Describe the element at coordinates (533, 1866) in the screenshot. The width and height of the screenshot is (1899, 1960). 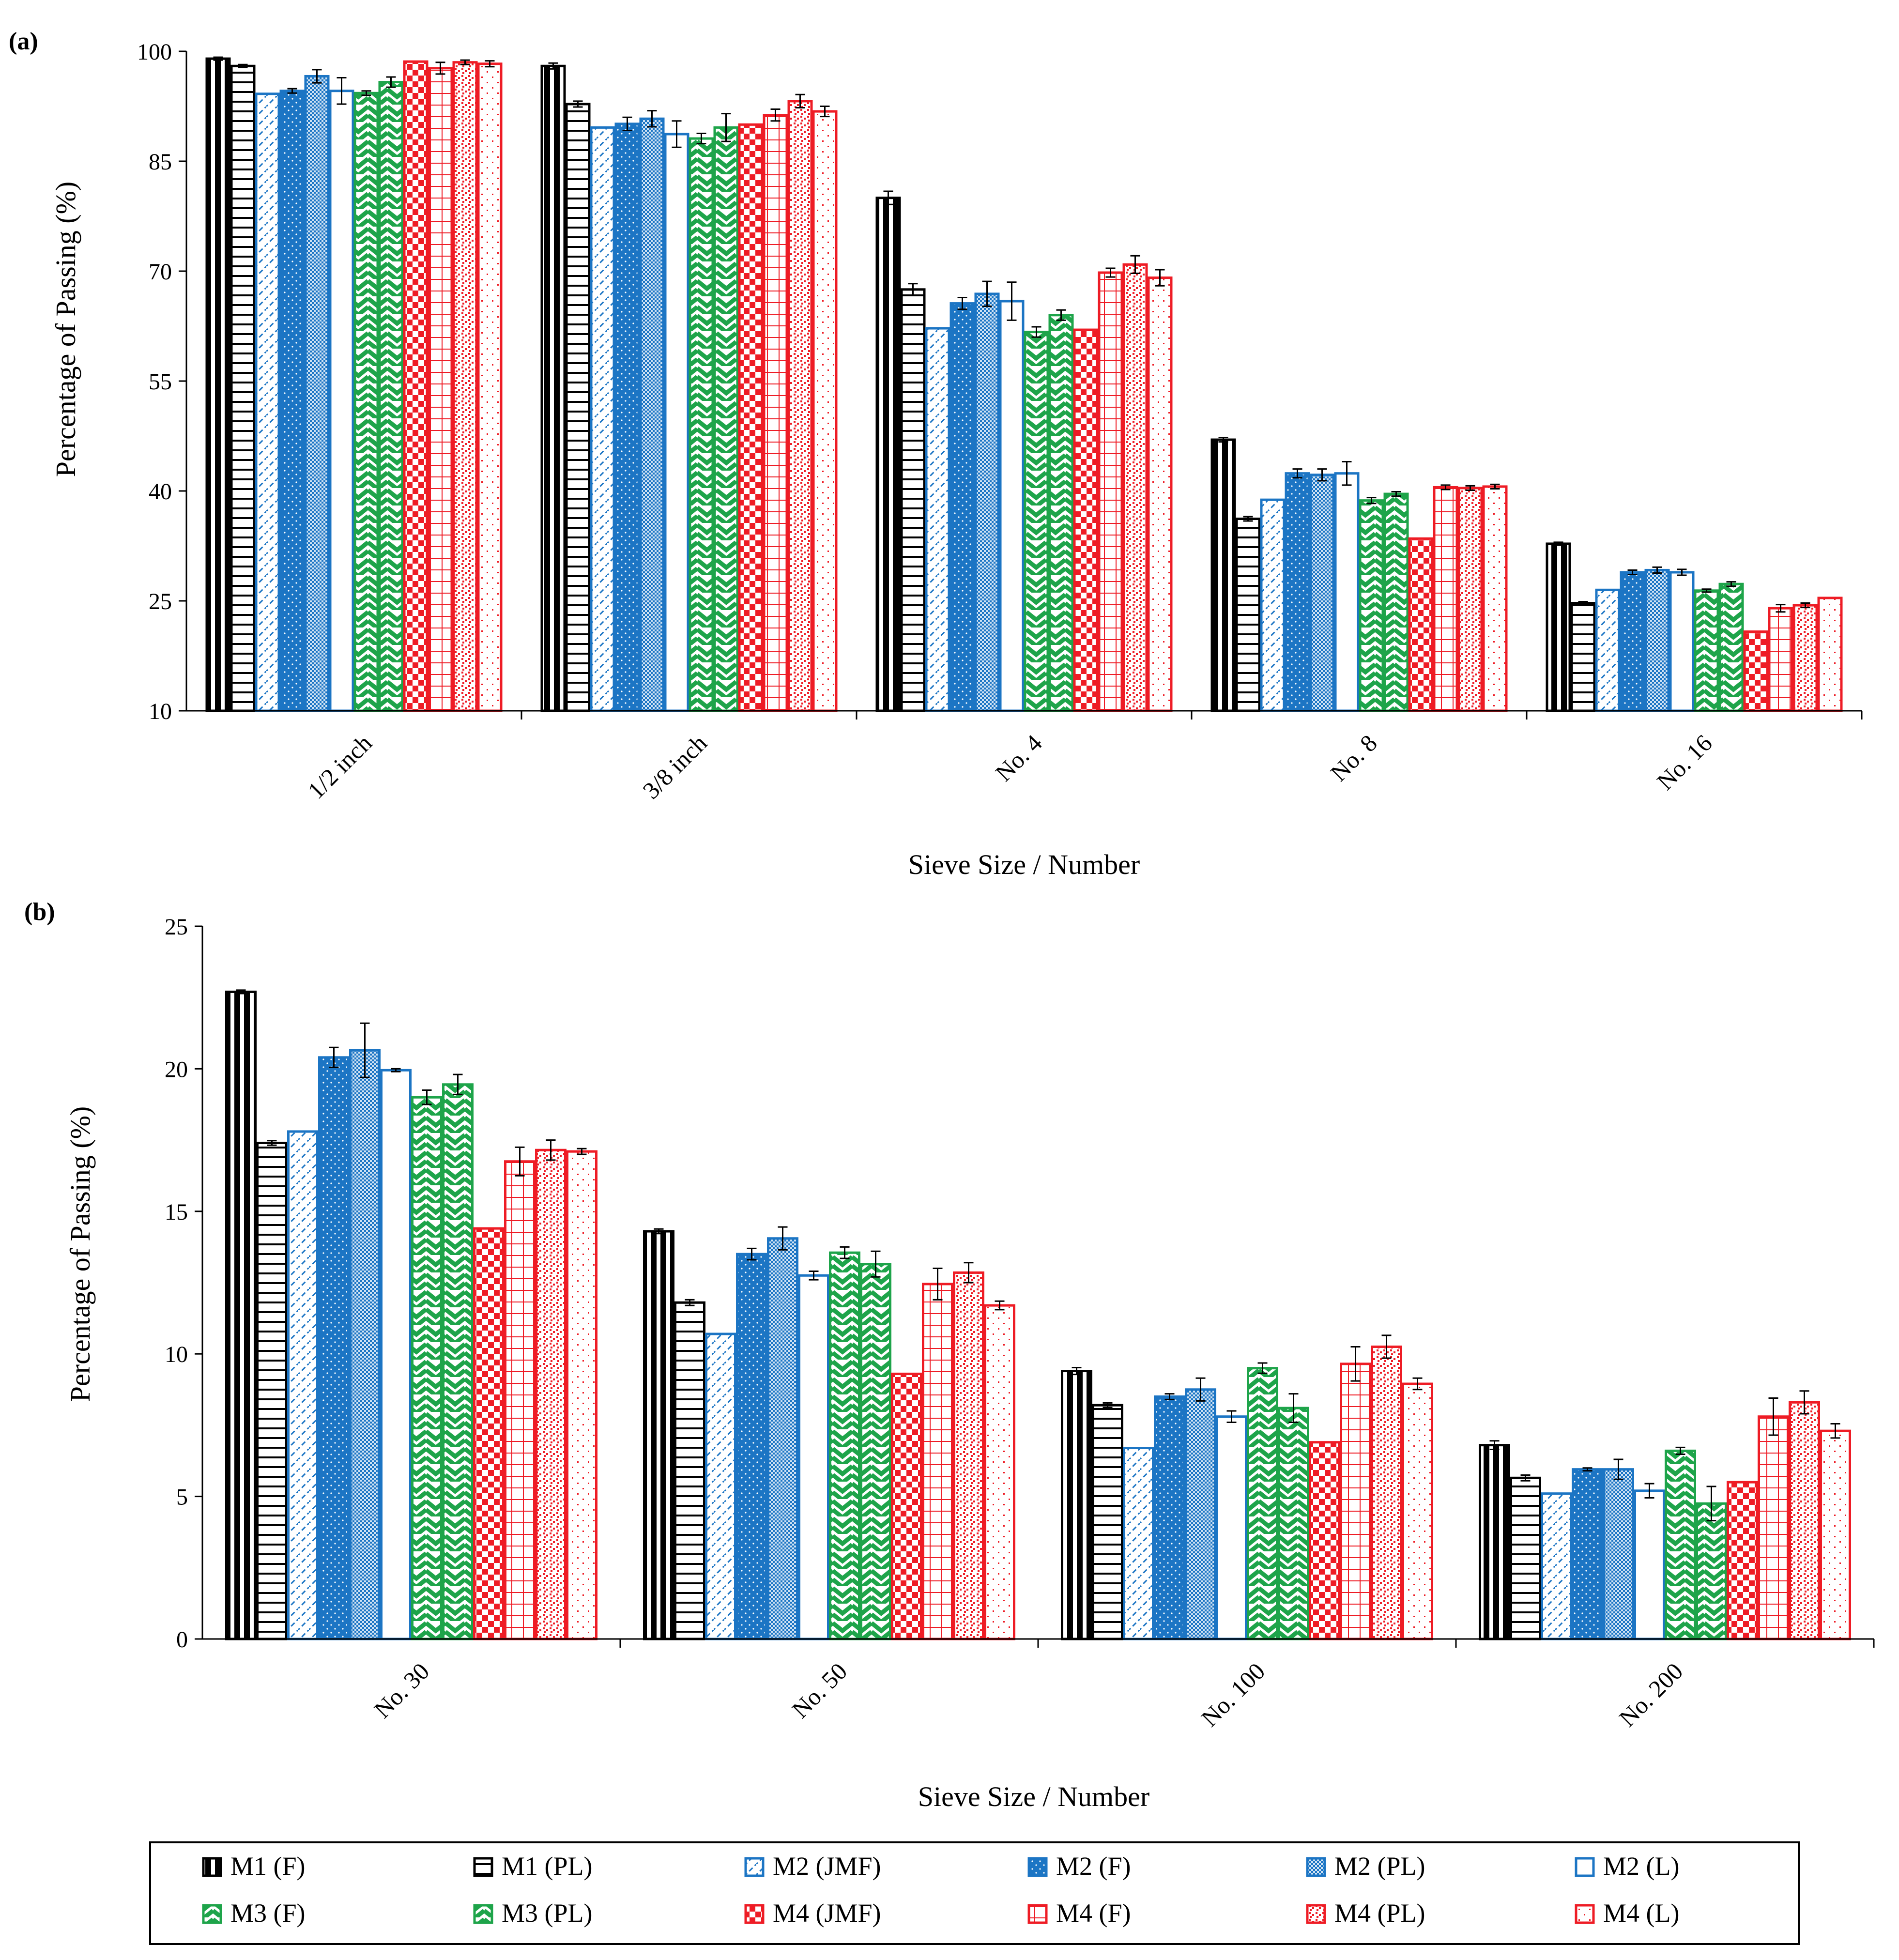
I see `legend-item-m1-pl: M1 (PL)` at that location.